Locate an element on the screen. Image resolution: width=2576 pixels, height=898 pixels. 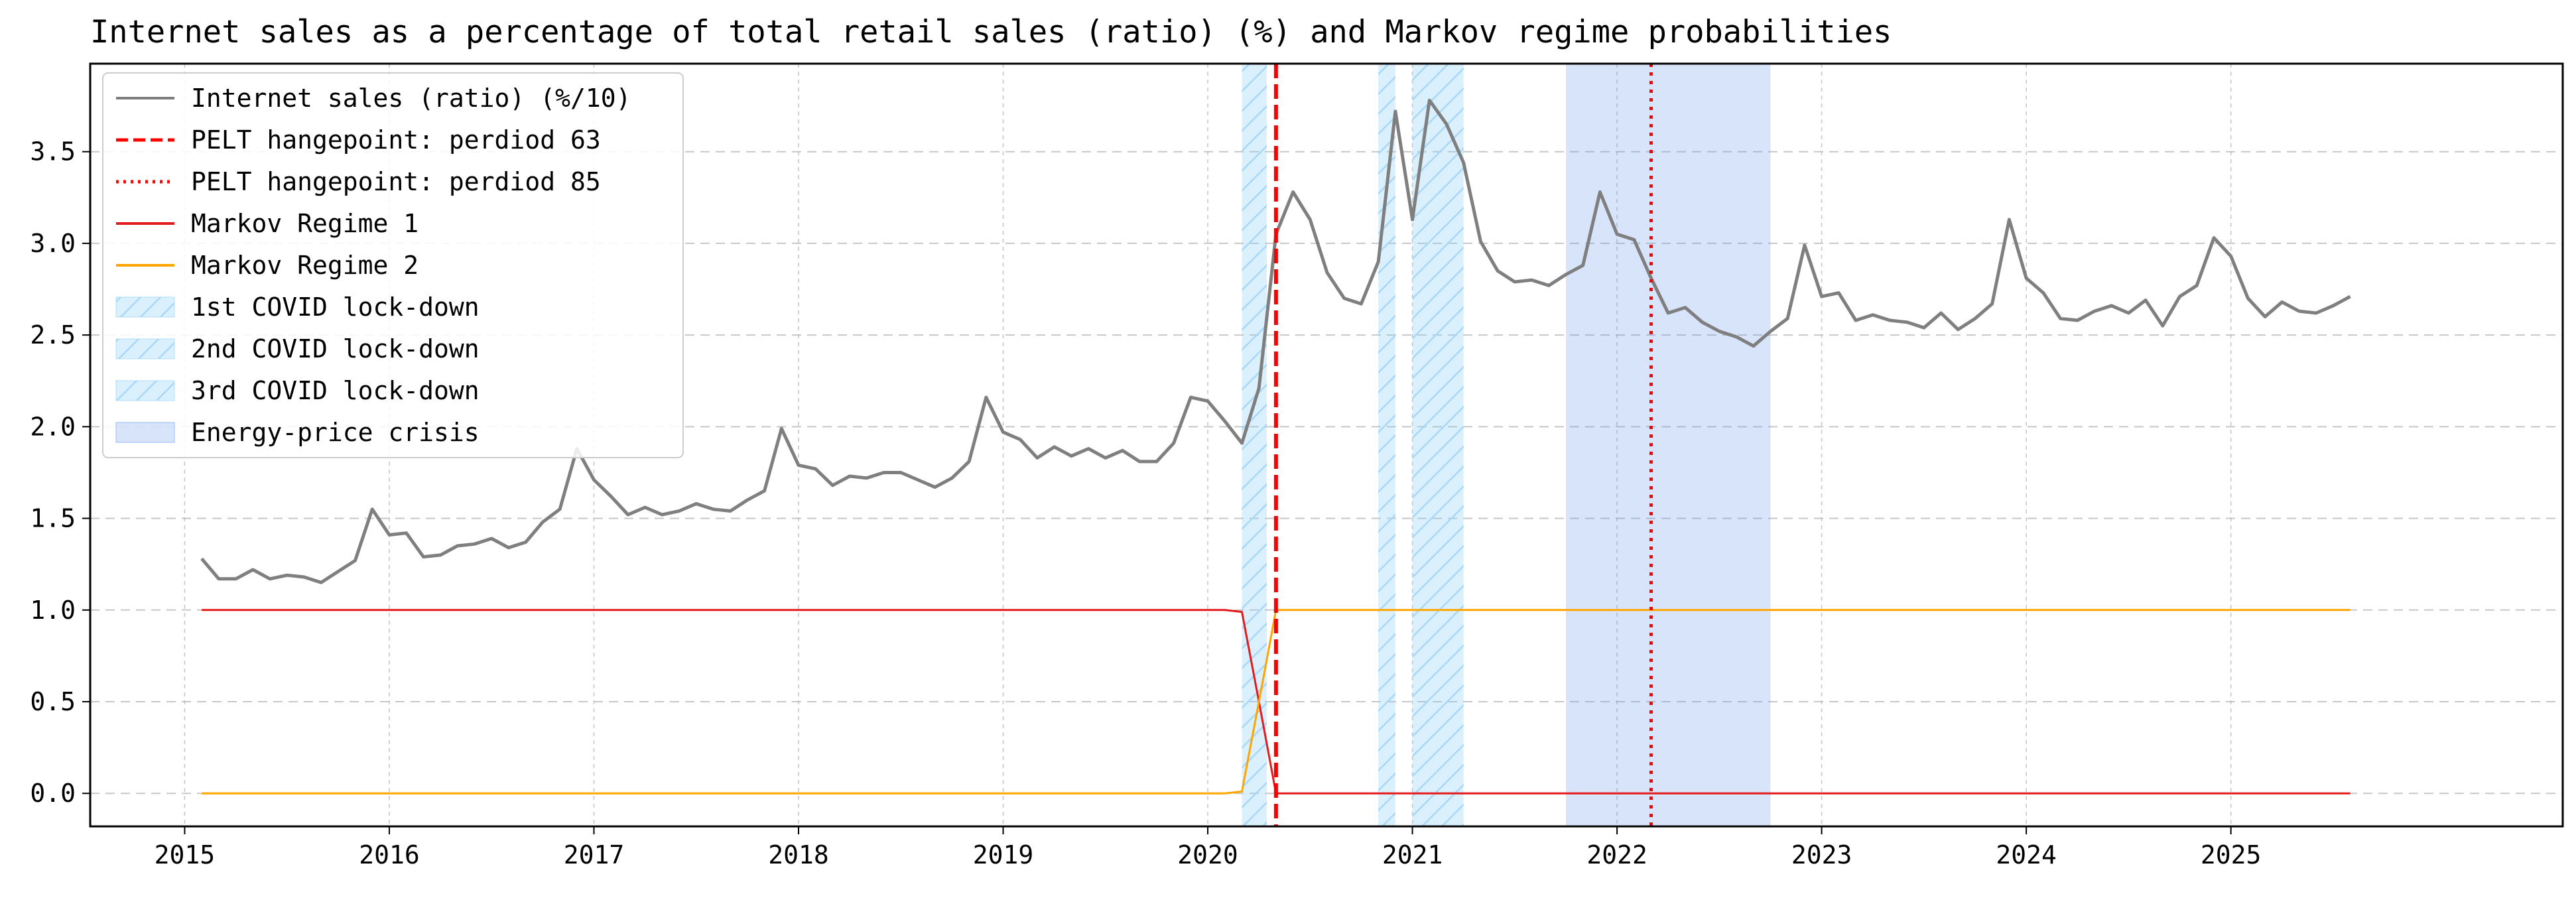
legend-label-1st-covid-lock-down: 1st COVID lock-down is located at coordinates (336, 307).